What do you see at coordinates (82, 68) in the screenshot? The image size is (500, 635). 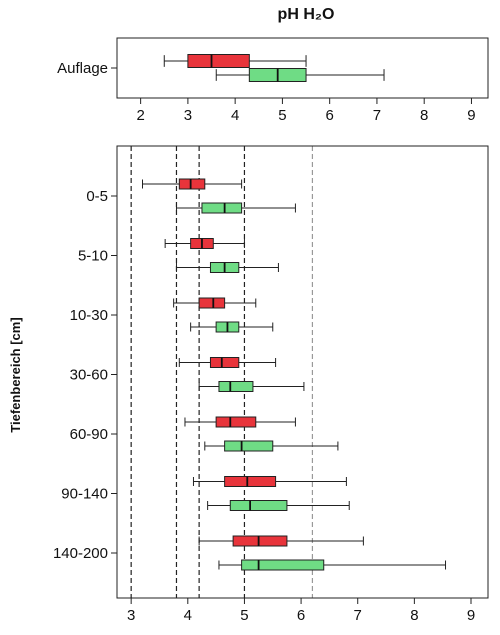 I see `y-tick-label-Auflage: Auflage` at bounding box center [82, 68].